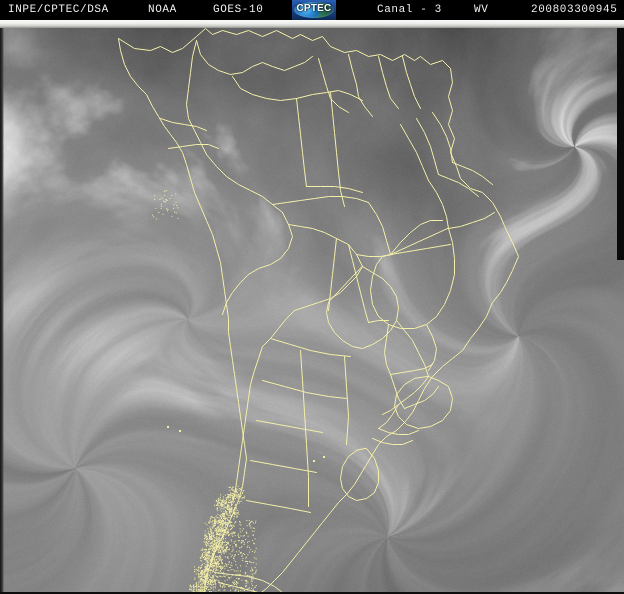  I want to click on cptec-logo: CPTEC, so click(314, 10).